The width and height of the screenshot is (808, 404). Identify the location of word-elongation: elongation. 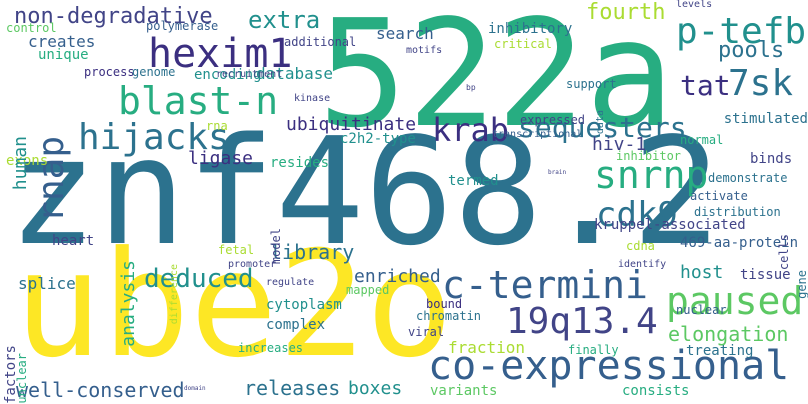
(728, 334).